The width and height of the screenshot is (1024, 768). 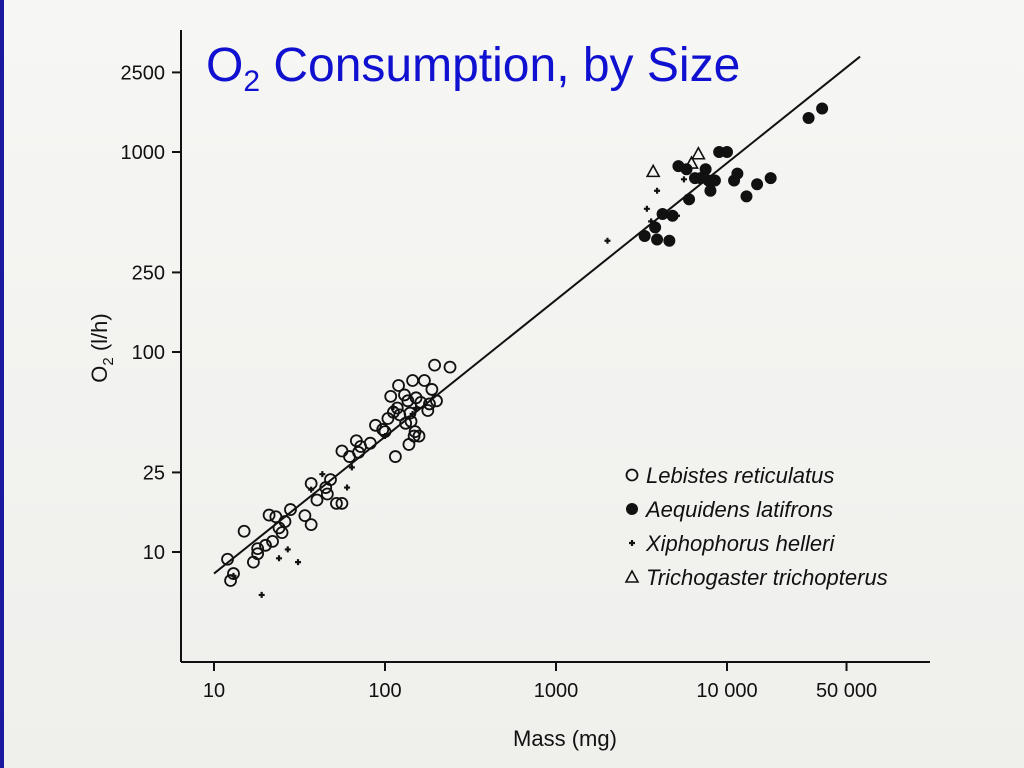 What do you see at coordinates (565, 738) in the screenshot?
I see `x-axis-title: Mass (mg)` at bounding box center [565, 738].